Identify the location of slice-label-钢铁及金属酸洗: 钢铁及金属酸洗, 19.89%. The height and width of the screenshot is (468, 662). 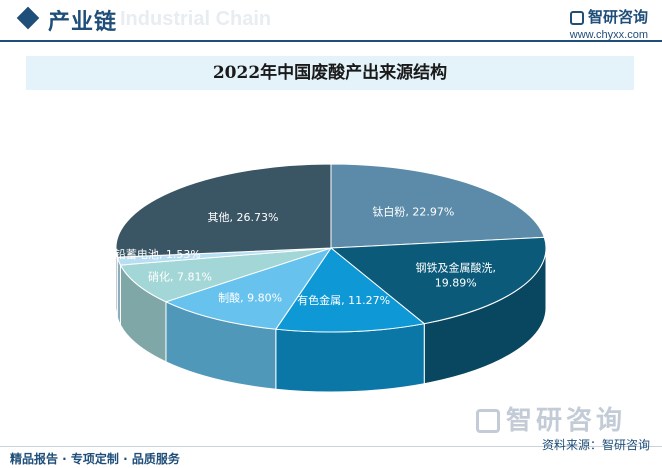
(455, 274).